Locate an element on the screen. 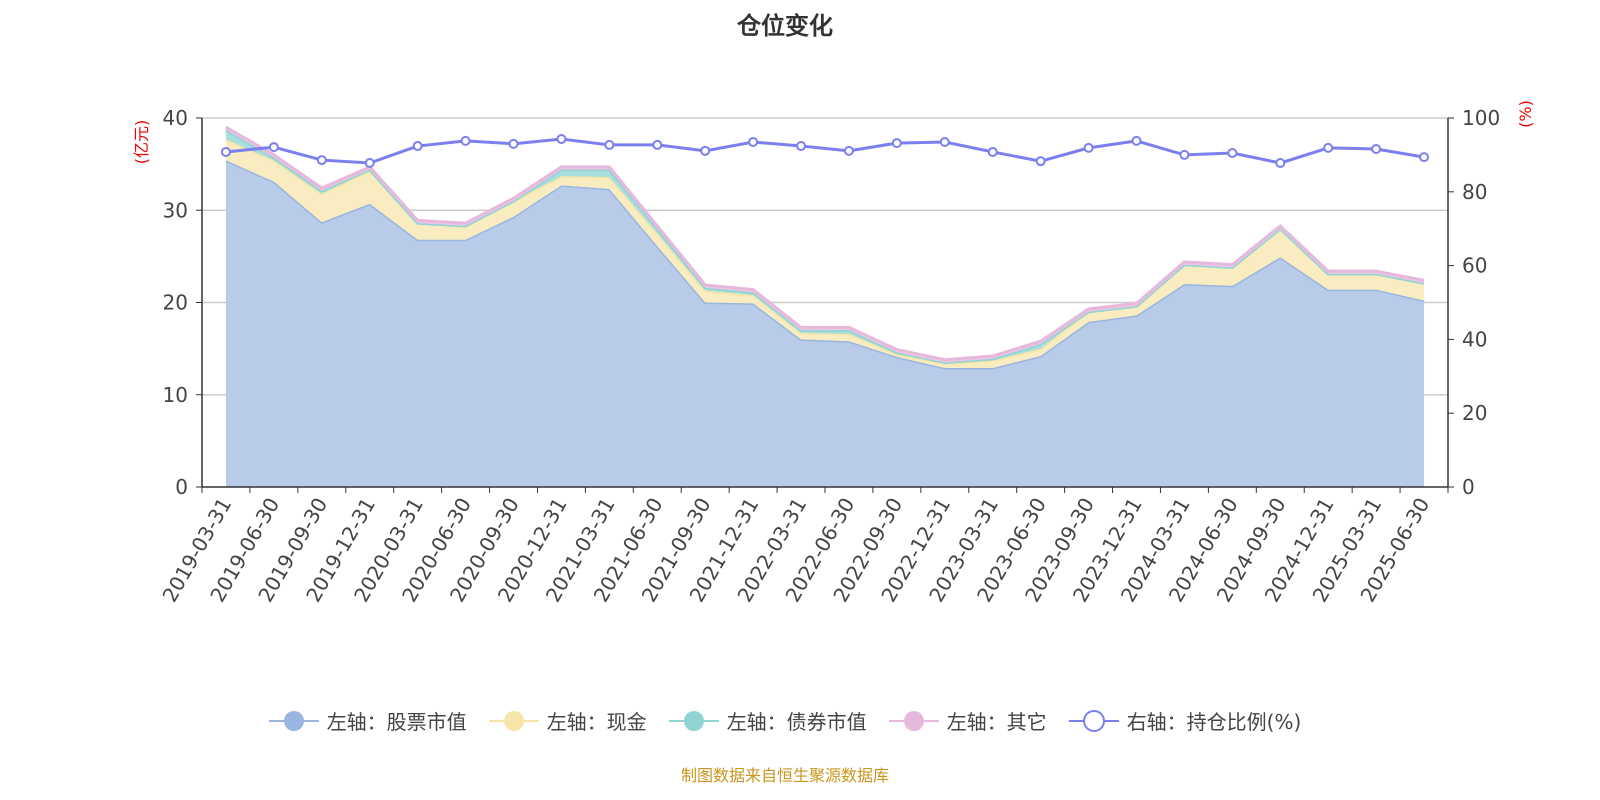 This screenshot has width=1600, height=800. legend: 左轴：股票市值 左轴：现金 左轴：债券市值 左轴：其它 右轴：持仓比例(%) is located at coordinates (785, 720).